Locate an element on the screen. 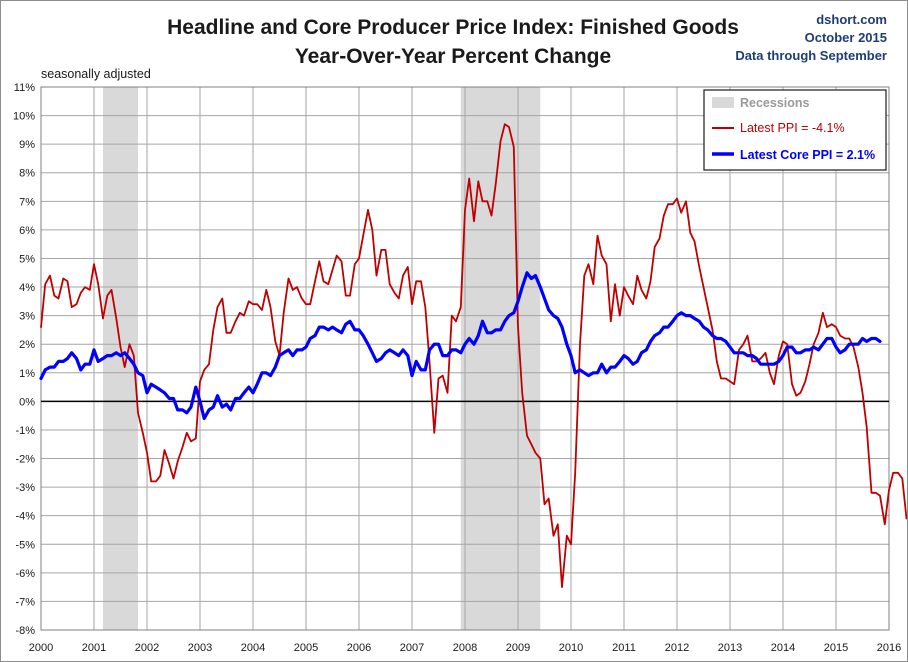  legend-box is located at coordinates (795, 130).